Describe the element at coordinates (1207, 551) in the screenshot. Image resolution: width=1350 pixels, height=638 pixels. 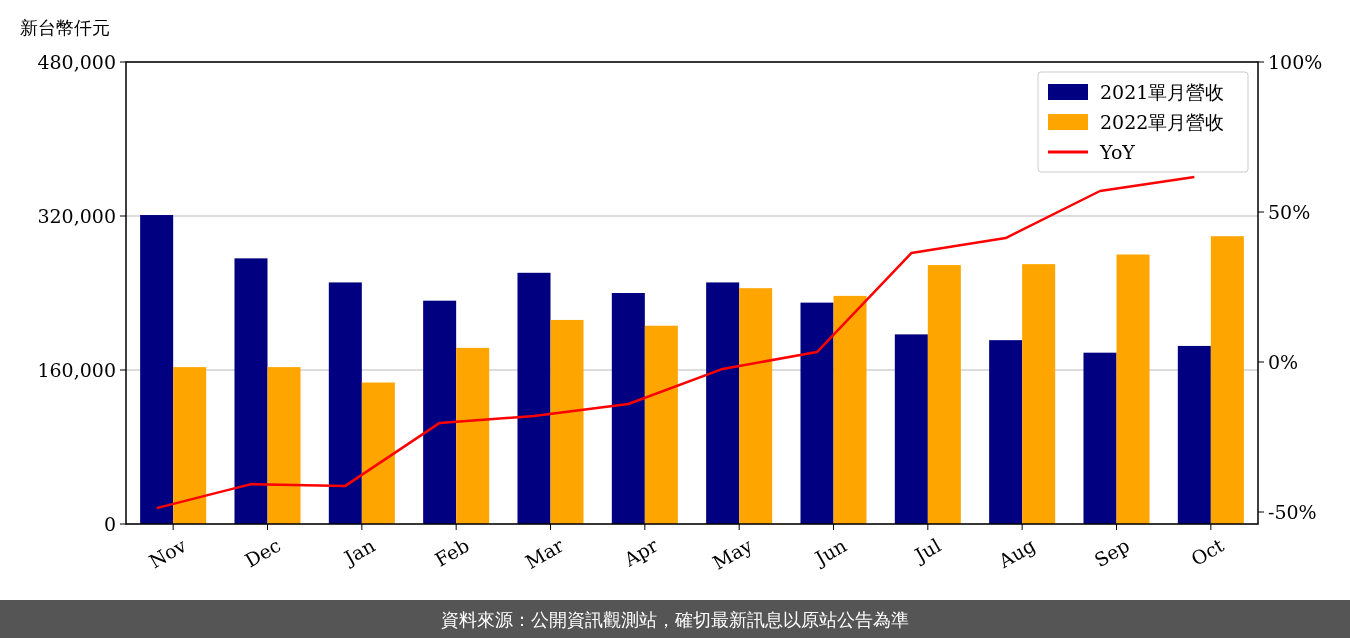
I see `x-tick-label: Oct` at that location.